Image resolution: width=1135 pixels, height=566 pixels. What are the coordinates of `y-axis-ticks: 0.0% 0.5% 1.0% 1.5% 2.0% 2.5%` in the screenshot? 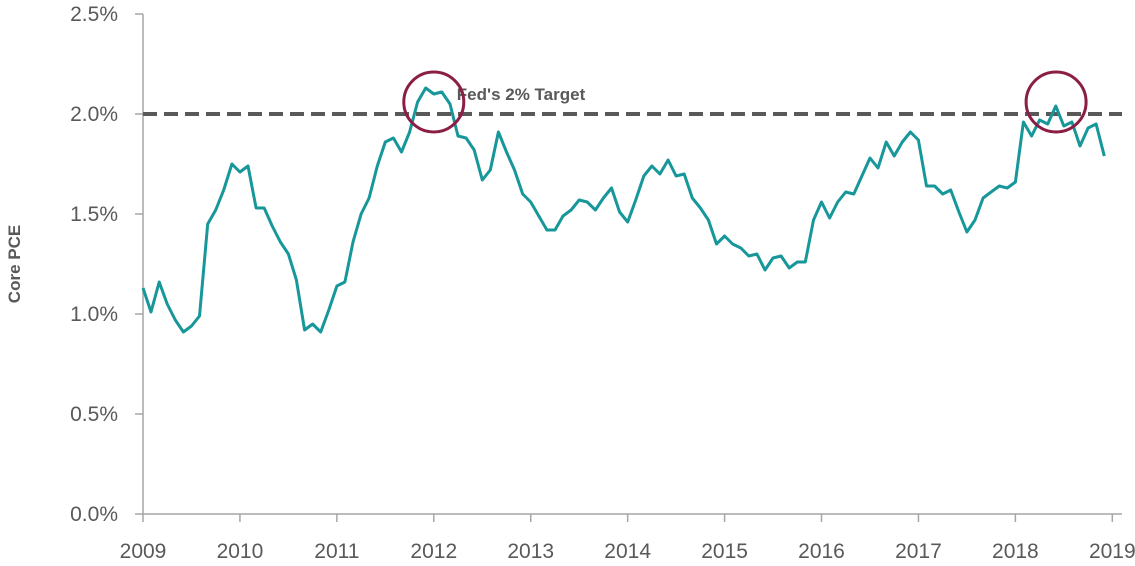 It's located at (106, 264).